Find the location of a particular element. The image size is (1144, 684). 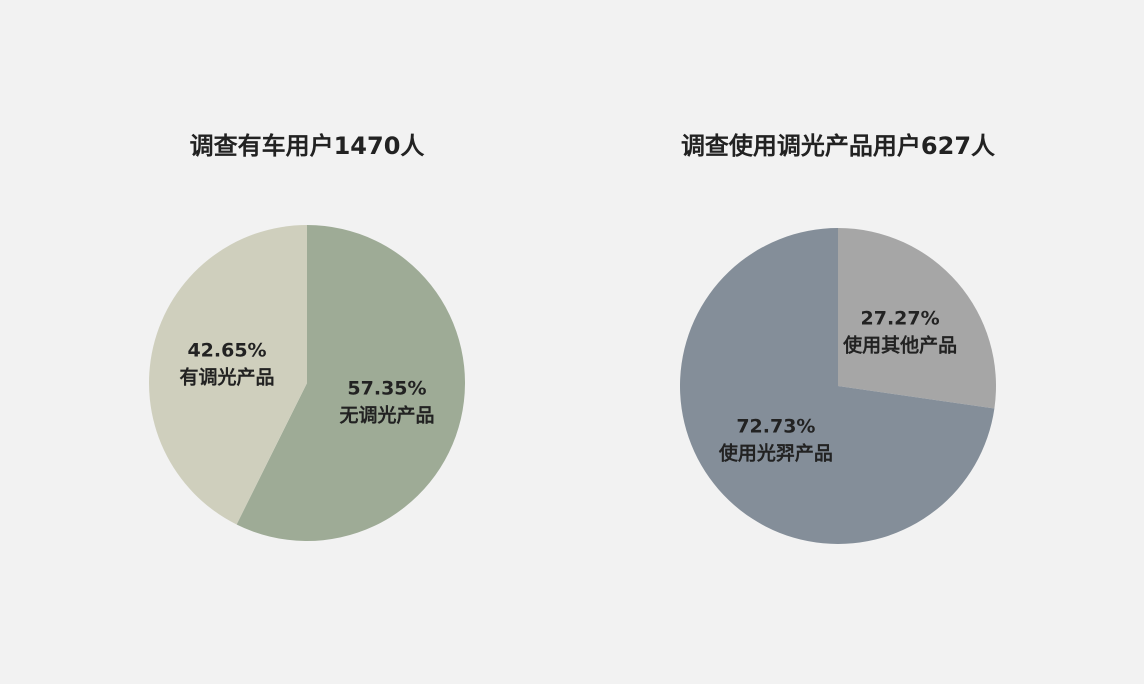

value-label: 42.65% is located at coordinates (226, 351).